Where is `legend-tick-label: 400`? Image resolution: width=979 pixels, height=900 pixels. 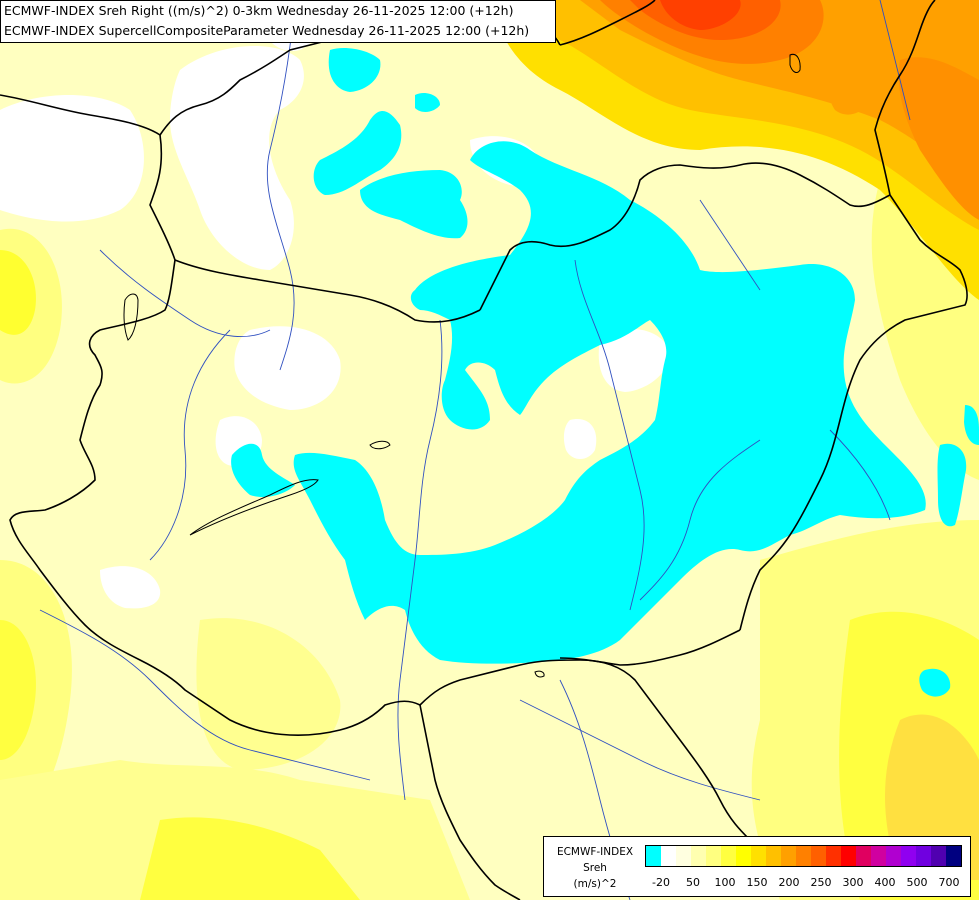 legend-tick-label: 400 is located at coordinates (885, 882).